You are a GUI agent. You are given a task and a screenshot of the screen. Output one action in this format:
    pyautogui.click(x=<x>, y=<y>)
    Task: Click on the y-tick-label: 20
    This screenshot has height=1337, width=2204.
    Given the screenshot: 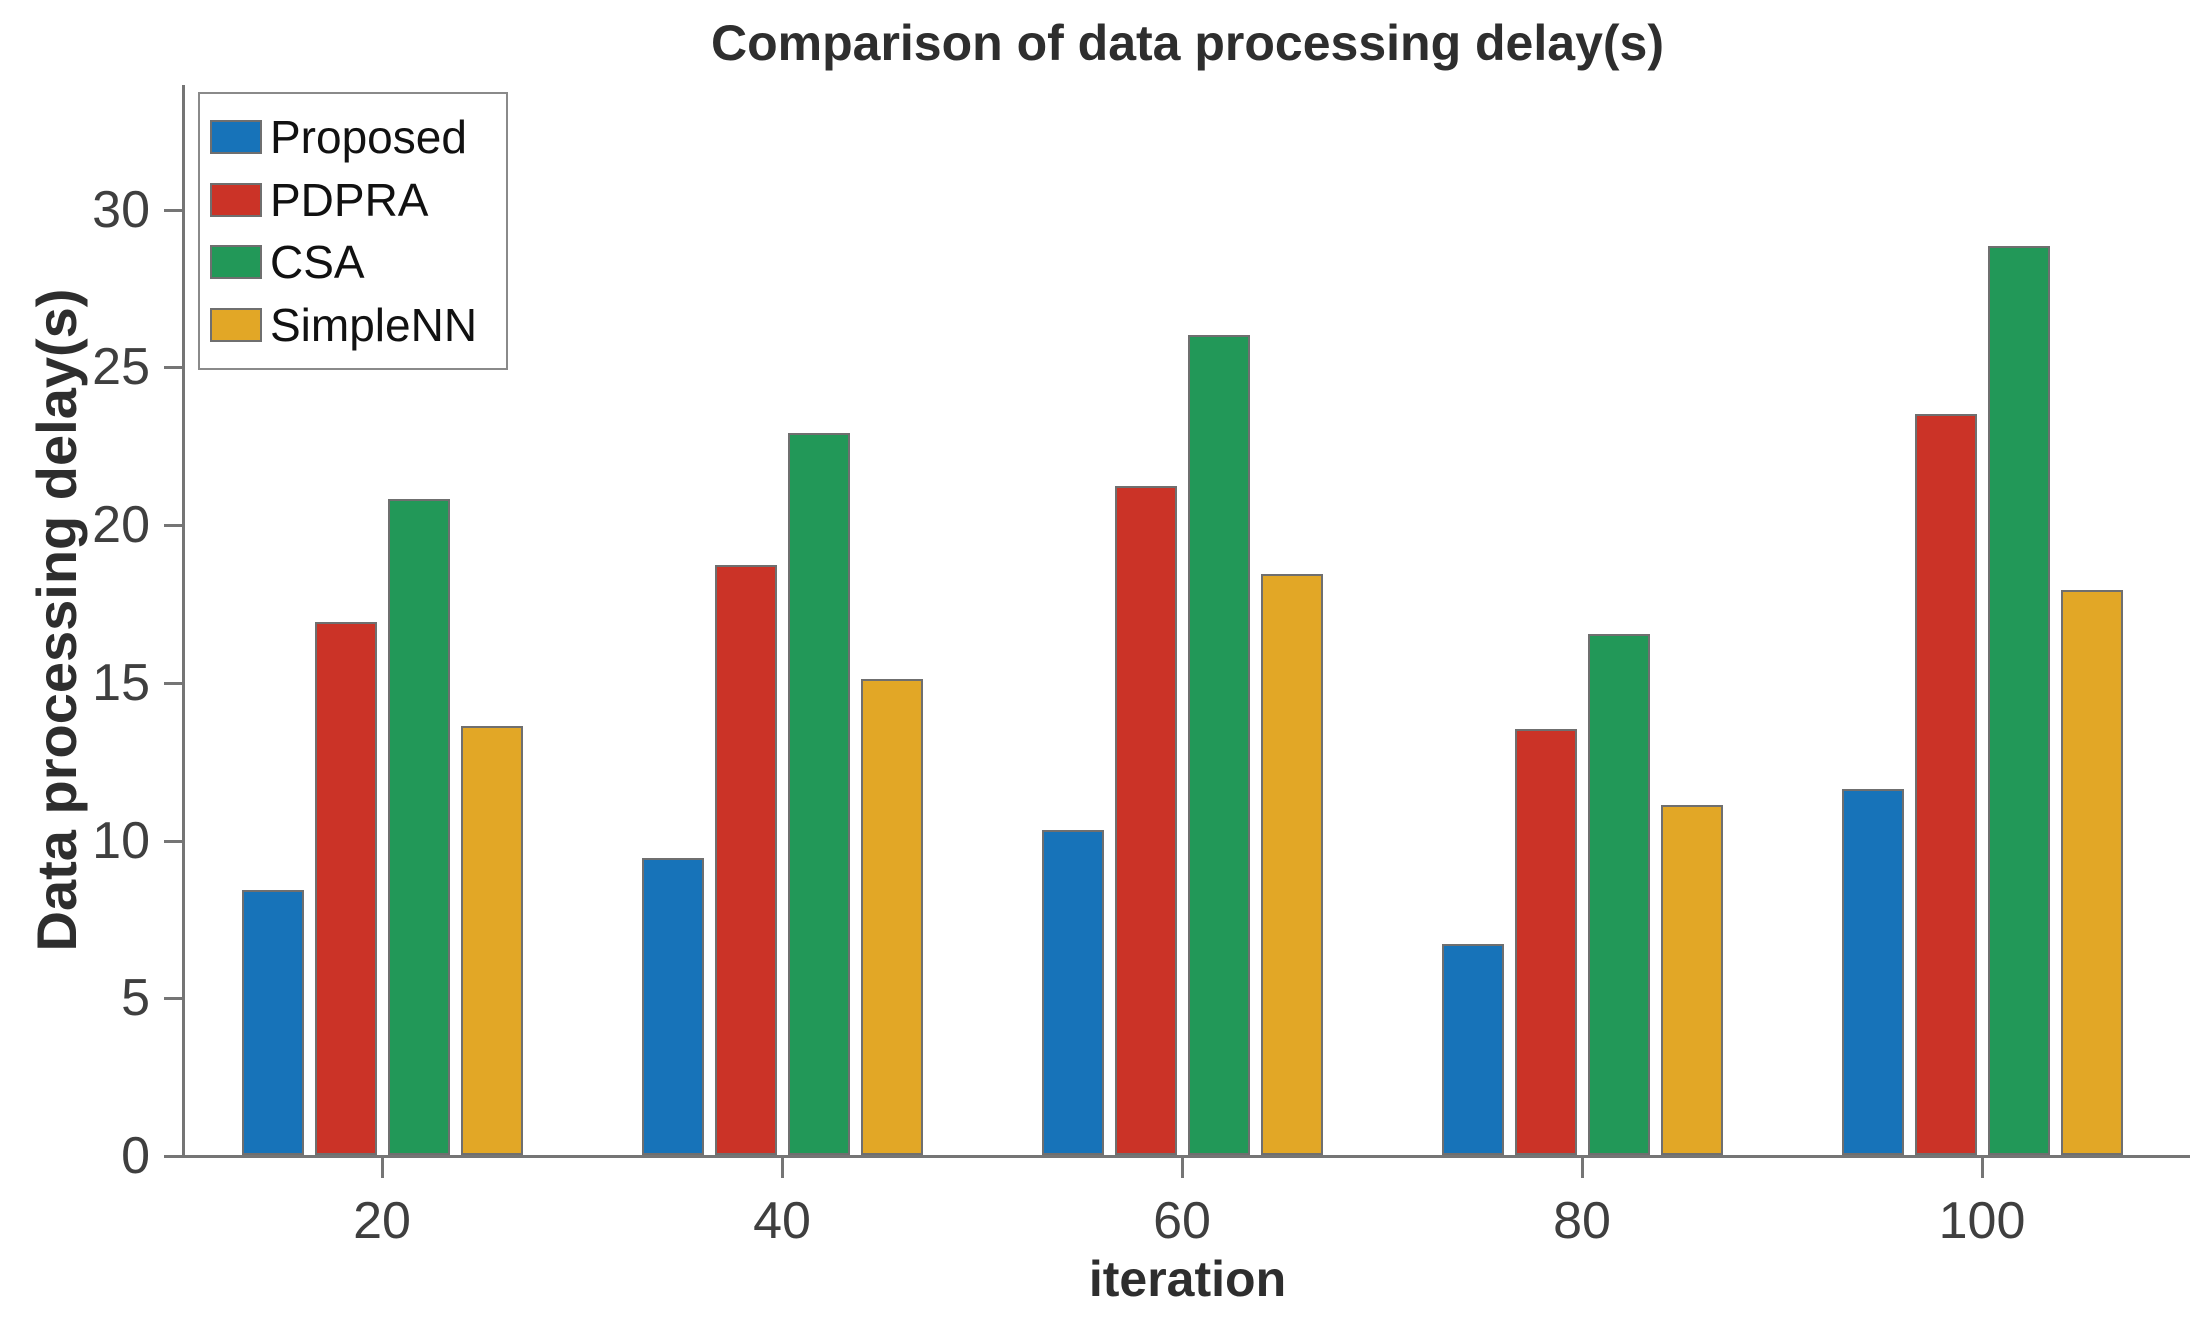 What is the action you would take?
    pyautogui.click(x=121, y=525)
    